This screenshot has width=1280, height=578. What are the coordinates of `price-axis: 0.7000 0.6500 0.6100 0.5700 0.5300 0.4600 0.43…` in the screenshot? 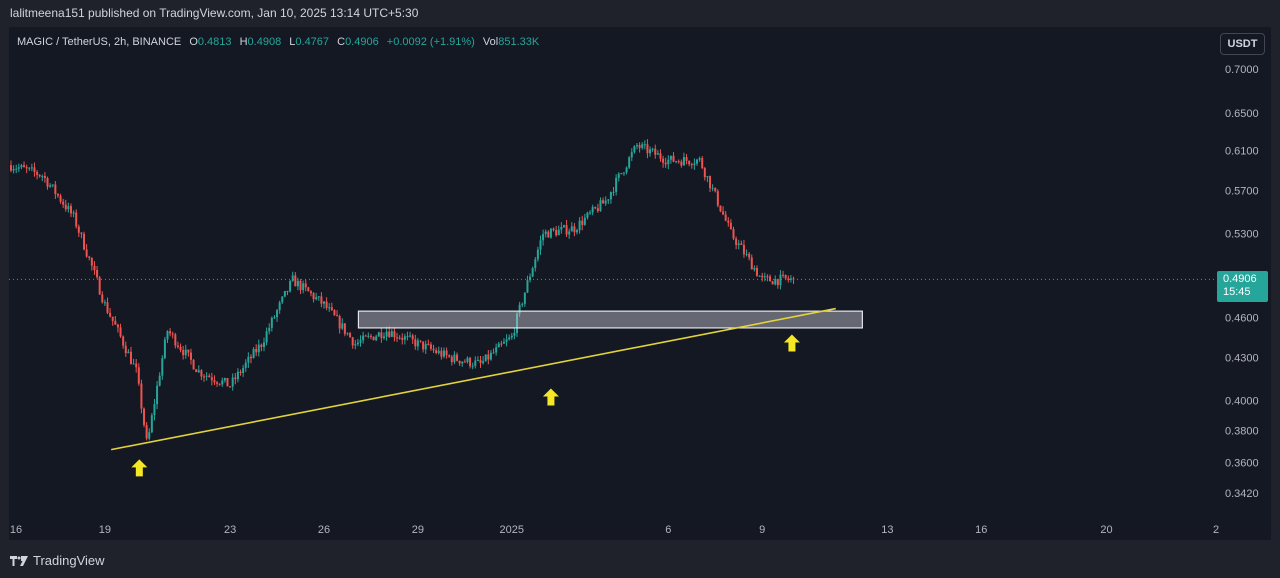 It's located at (1242, 282).